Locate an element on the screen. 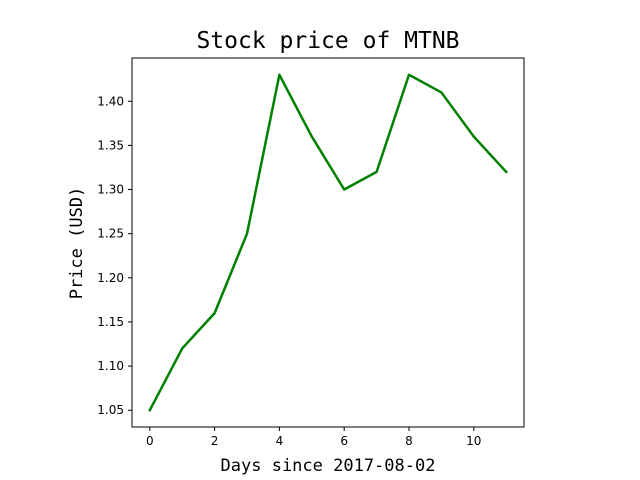  y-tick-label: 1.25 is located at coordinates (110, 234).